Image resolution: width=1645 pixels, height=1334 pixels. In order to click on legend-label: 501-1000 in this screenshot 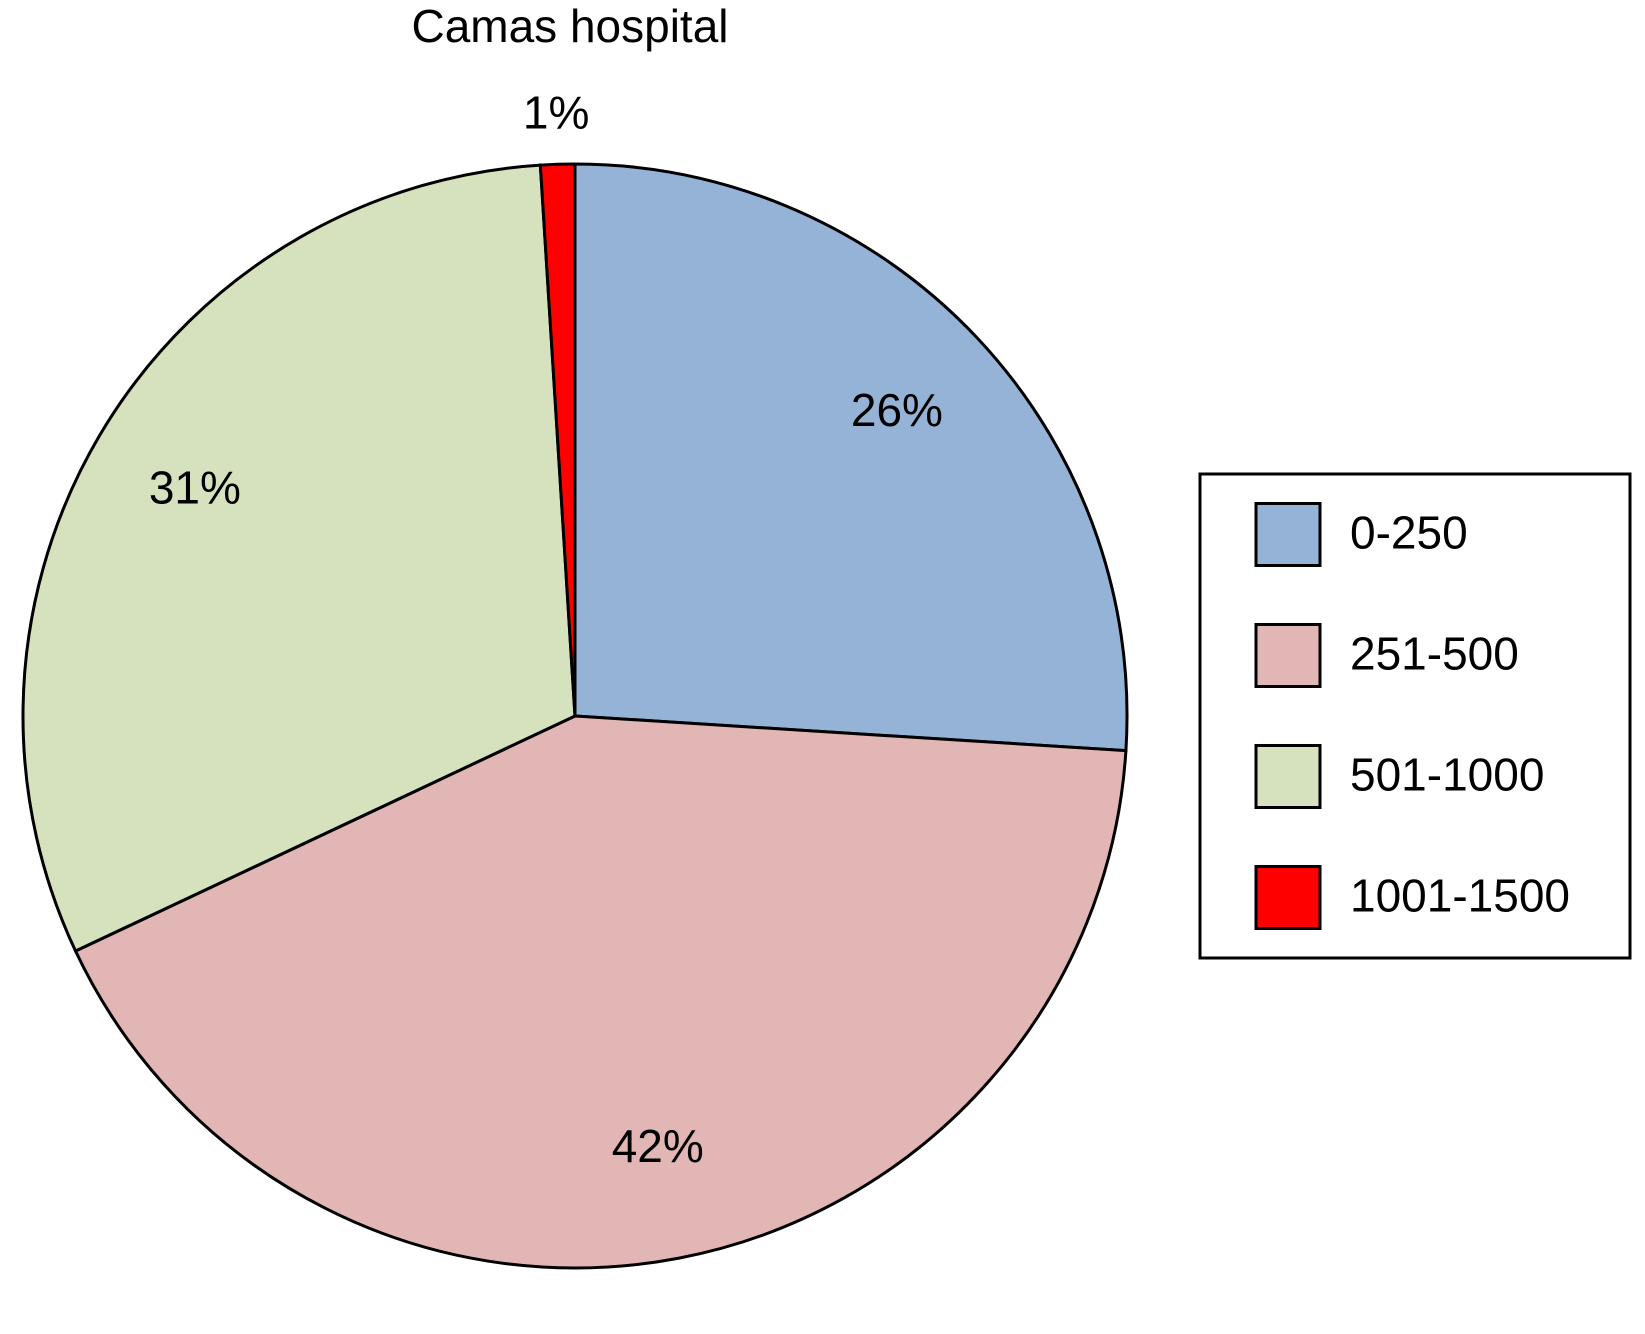, I will do `click(1447, 775)`.